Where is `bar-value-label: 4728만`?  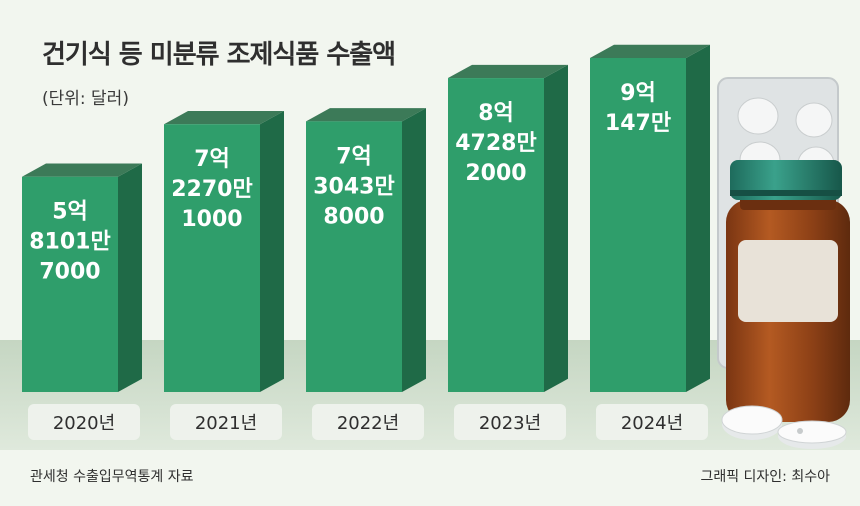
bar-value-label: 4728만 is located at coordinates (495, 143).